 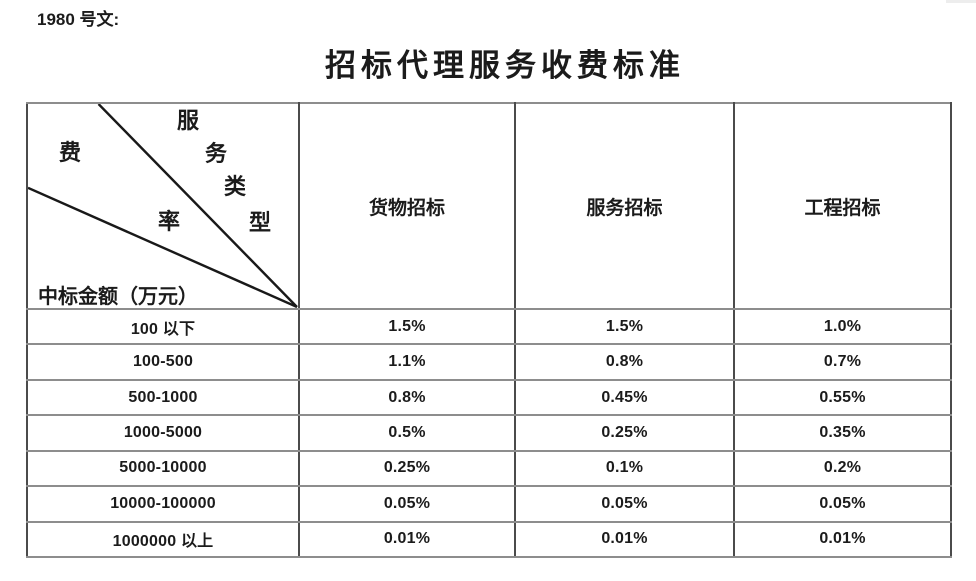 I want to click on fee-rate-cell: 0.5%, so click(x=407, y=433).